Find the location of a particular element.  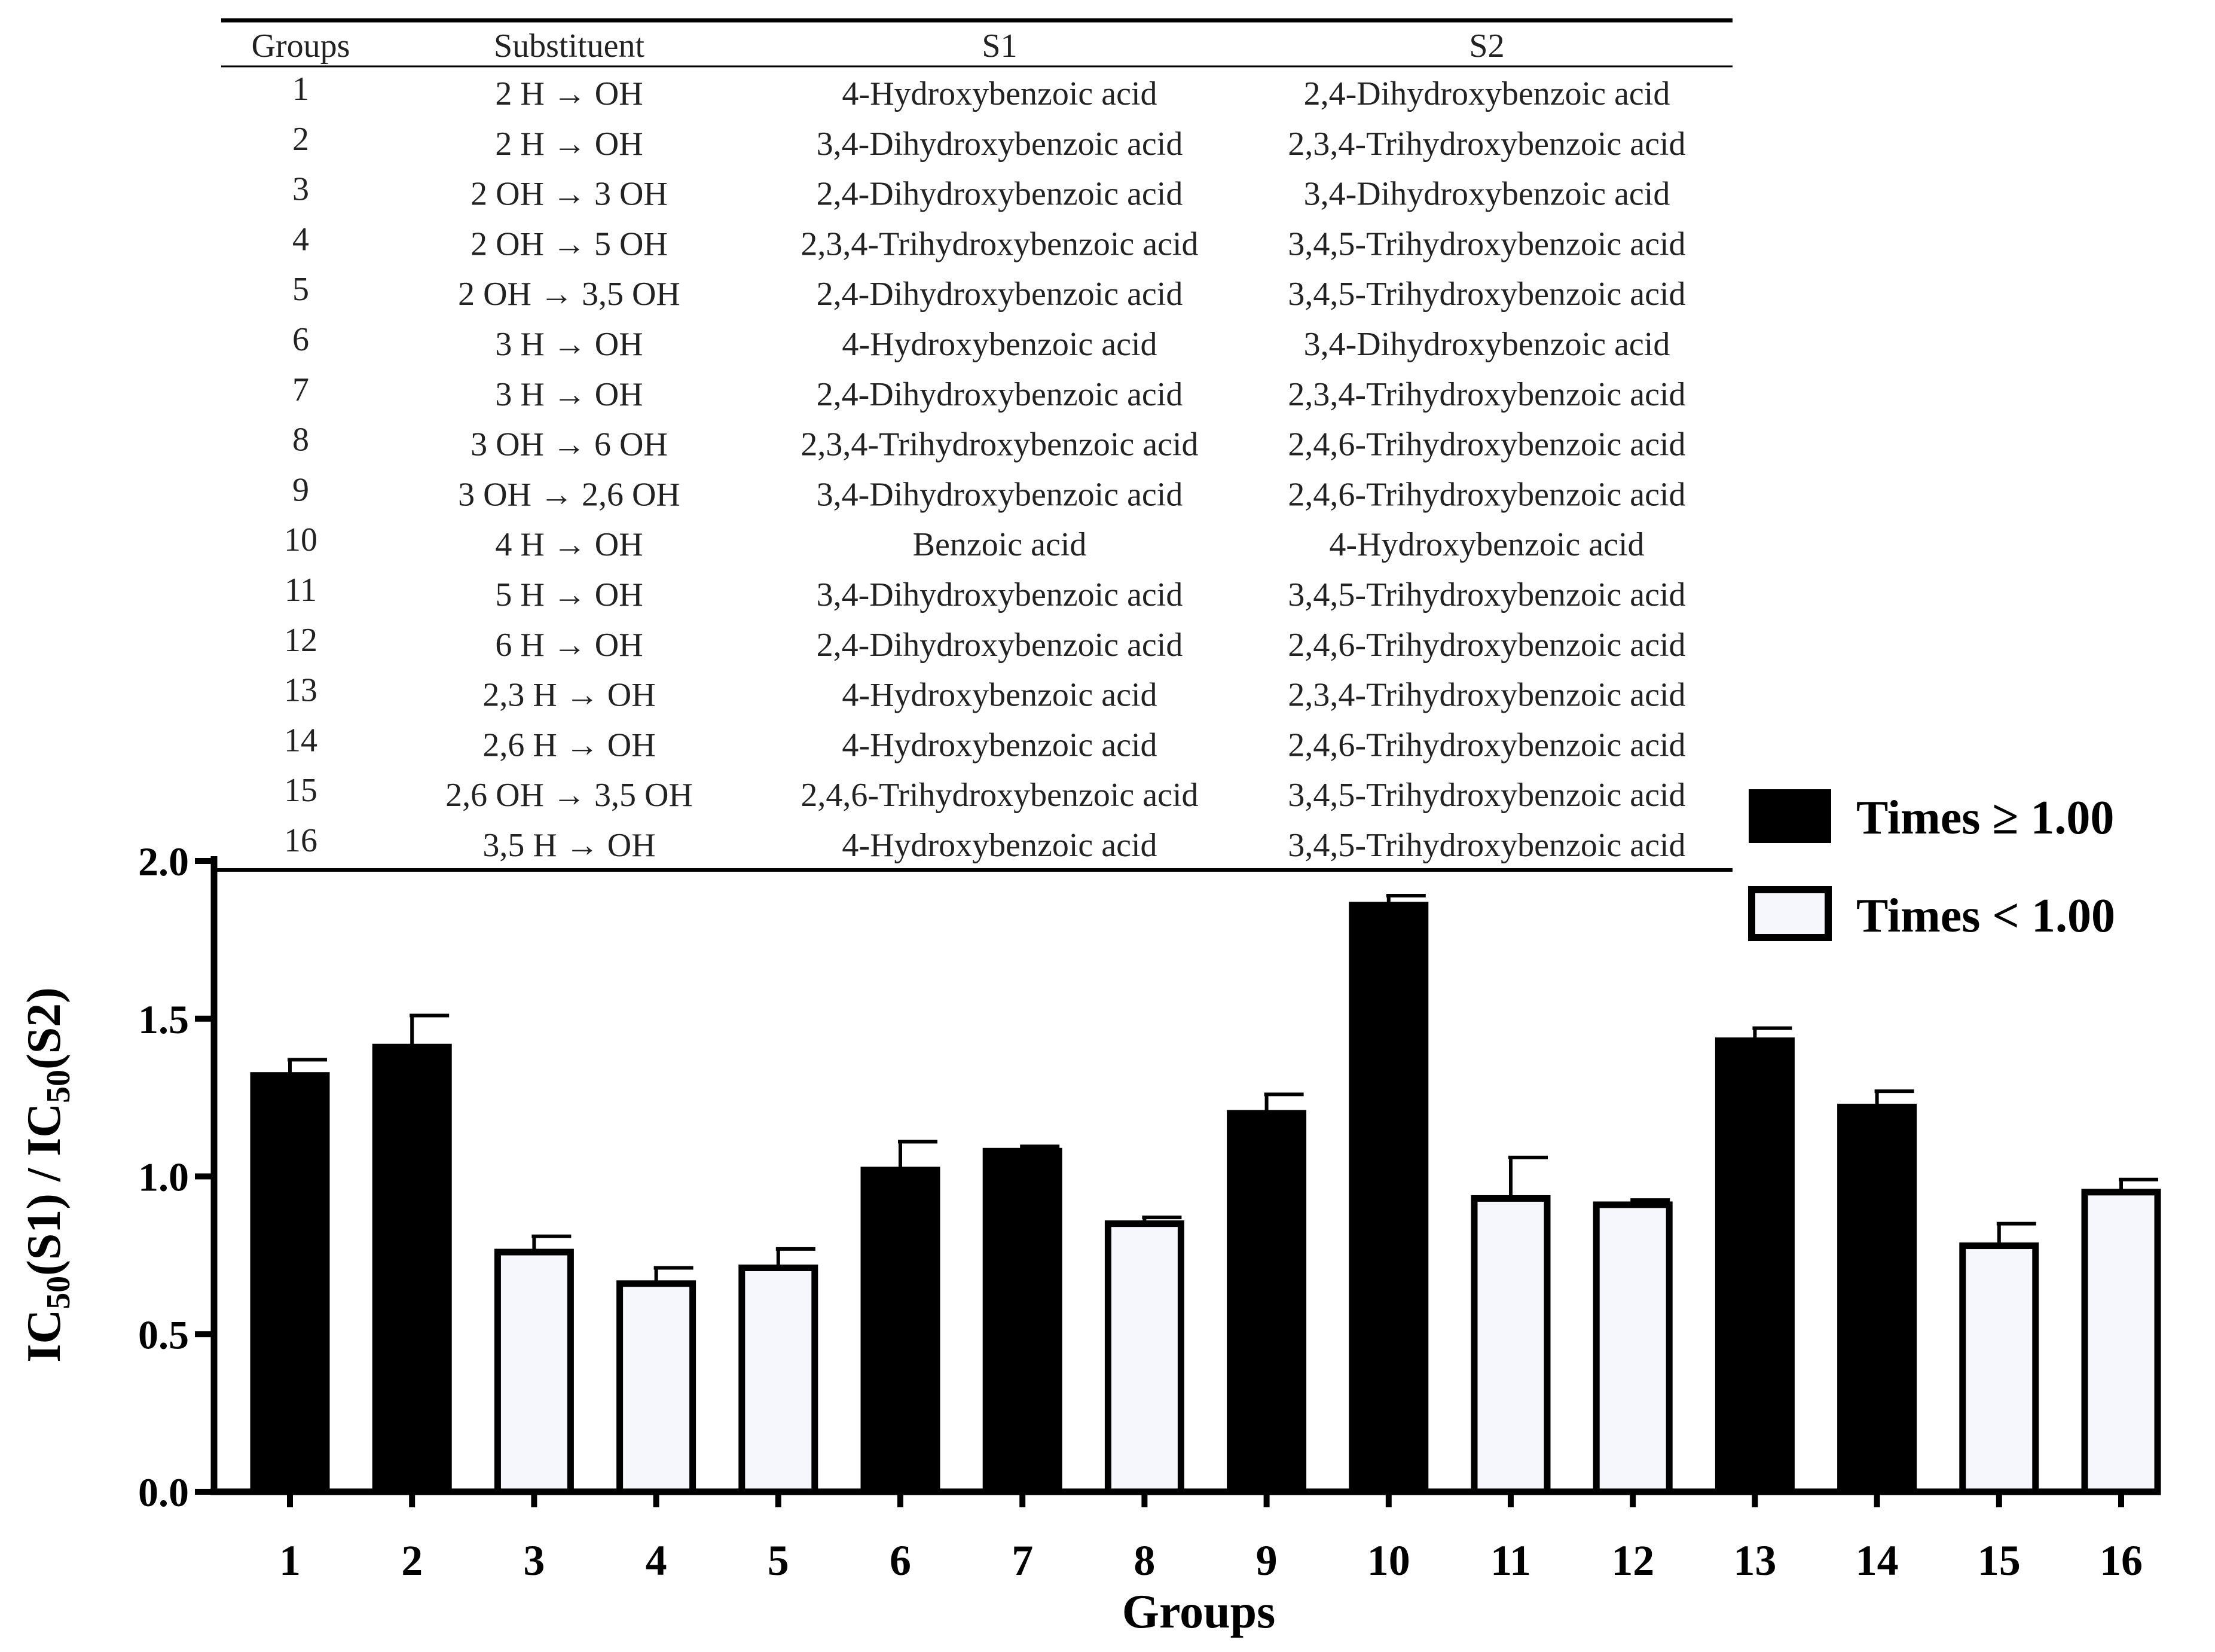

x-tick-label: 13 is located at coordinates (1754, 1560).